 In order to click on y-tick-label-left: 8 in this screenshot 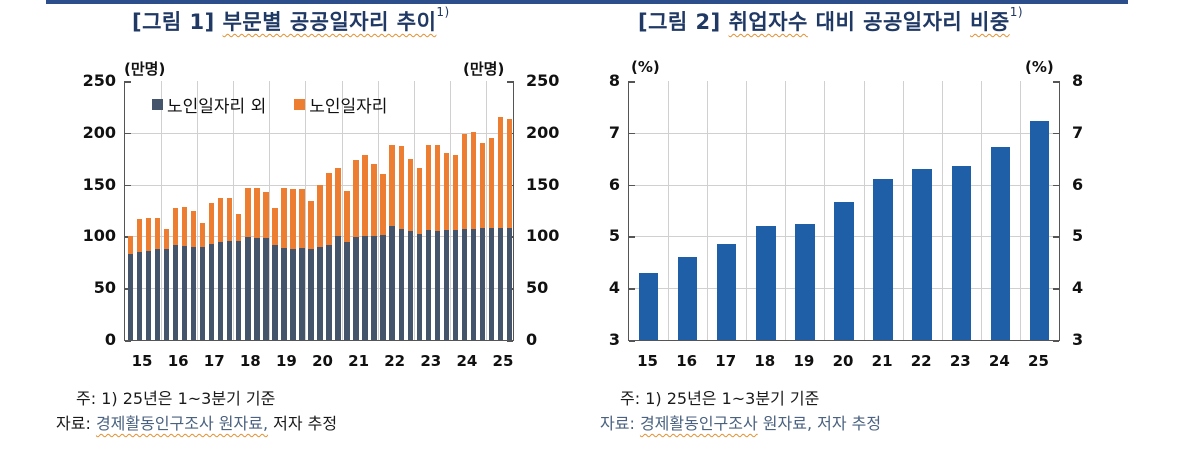, I will do `click(614, 80)`.